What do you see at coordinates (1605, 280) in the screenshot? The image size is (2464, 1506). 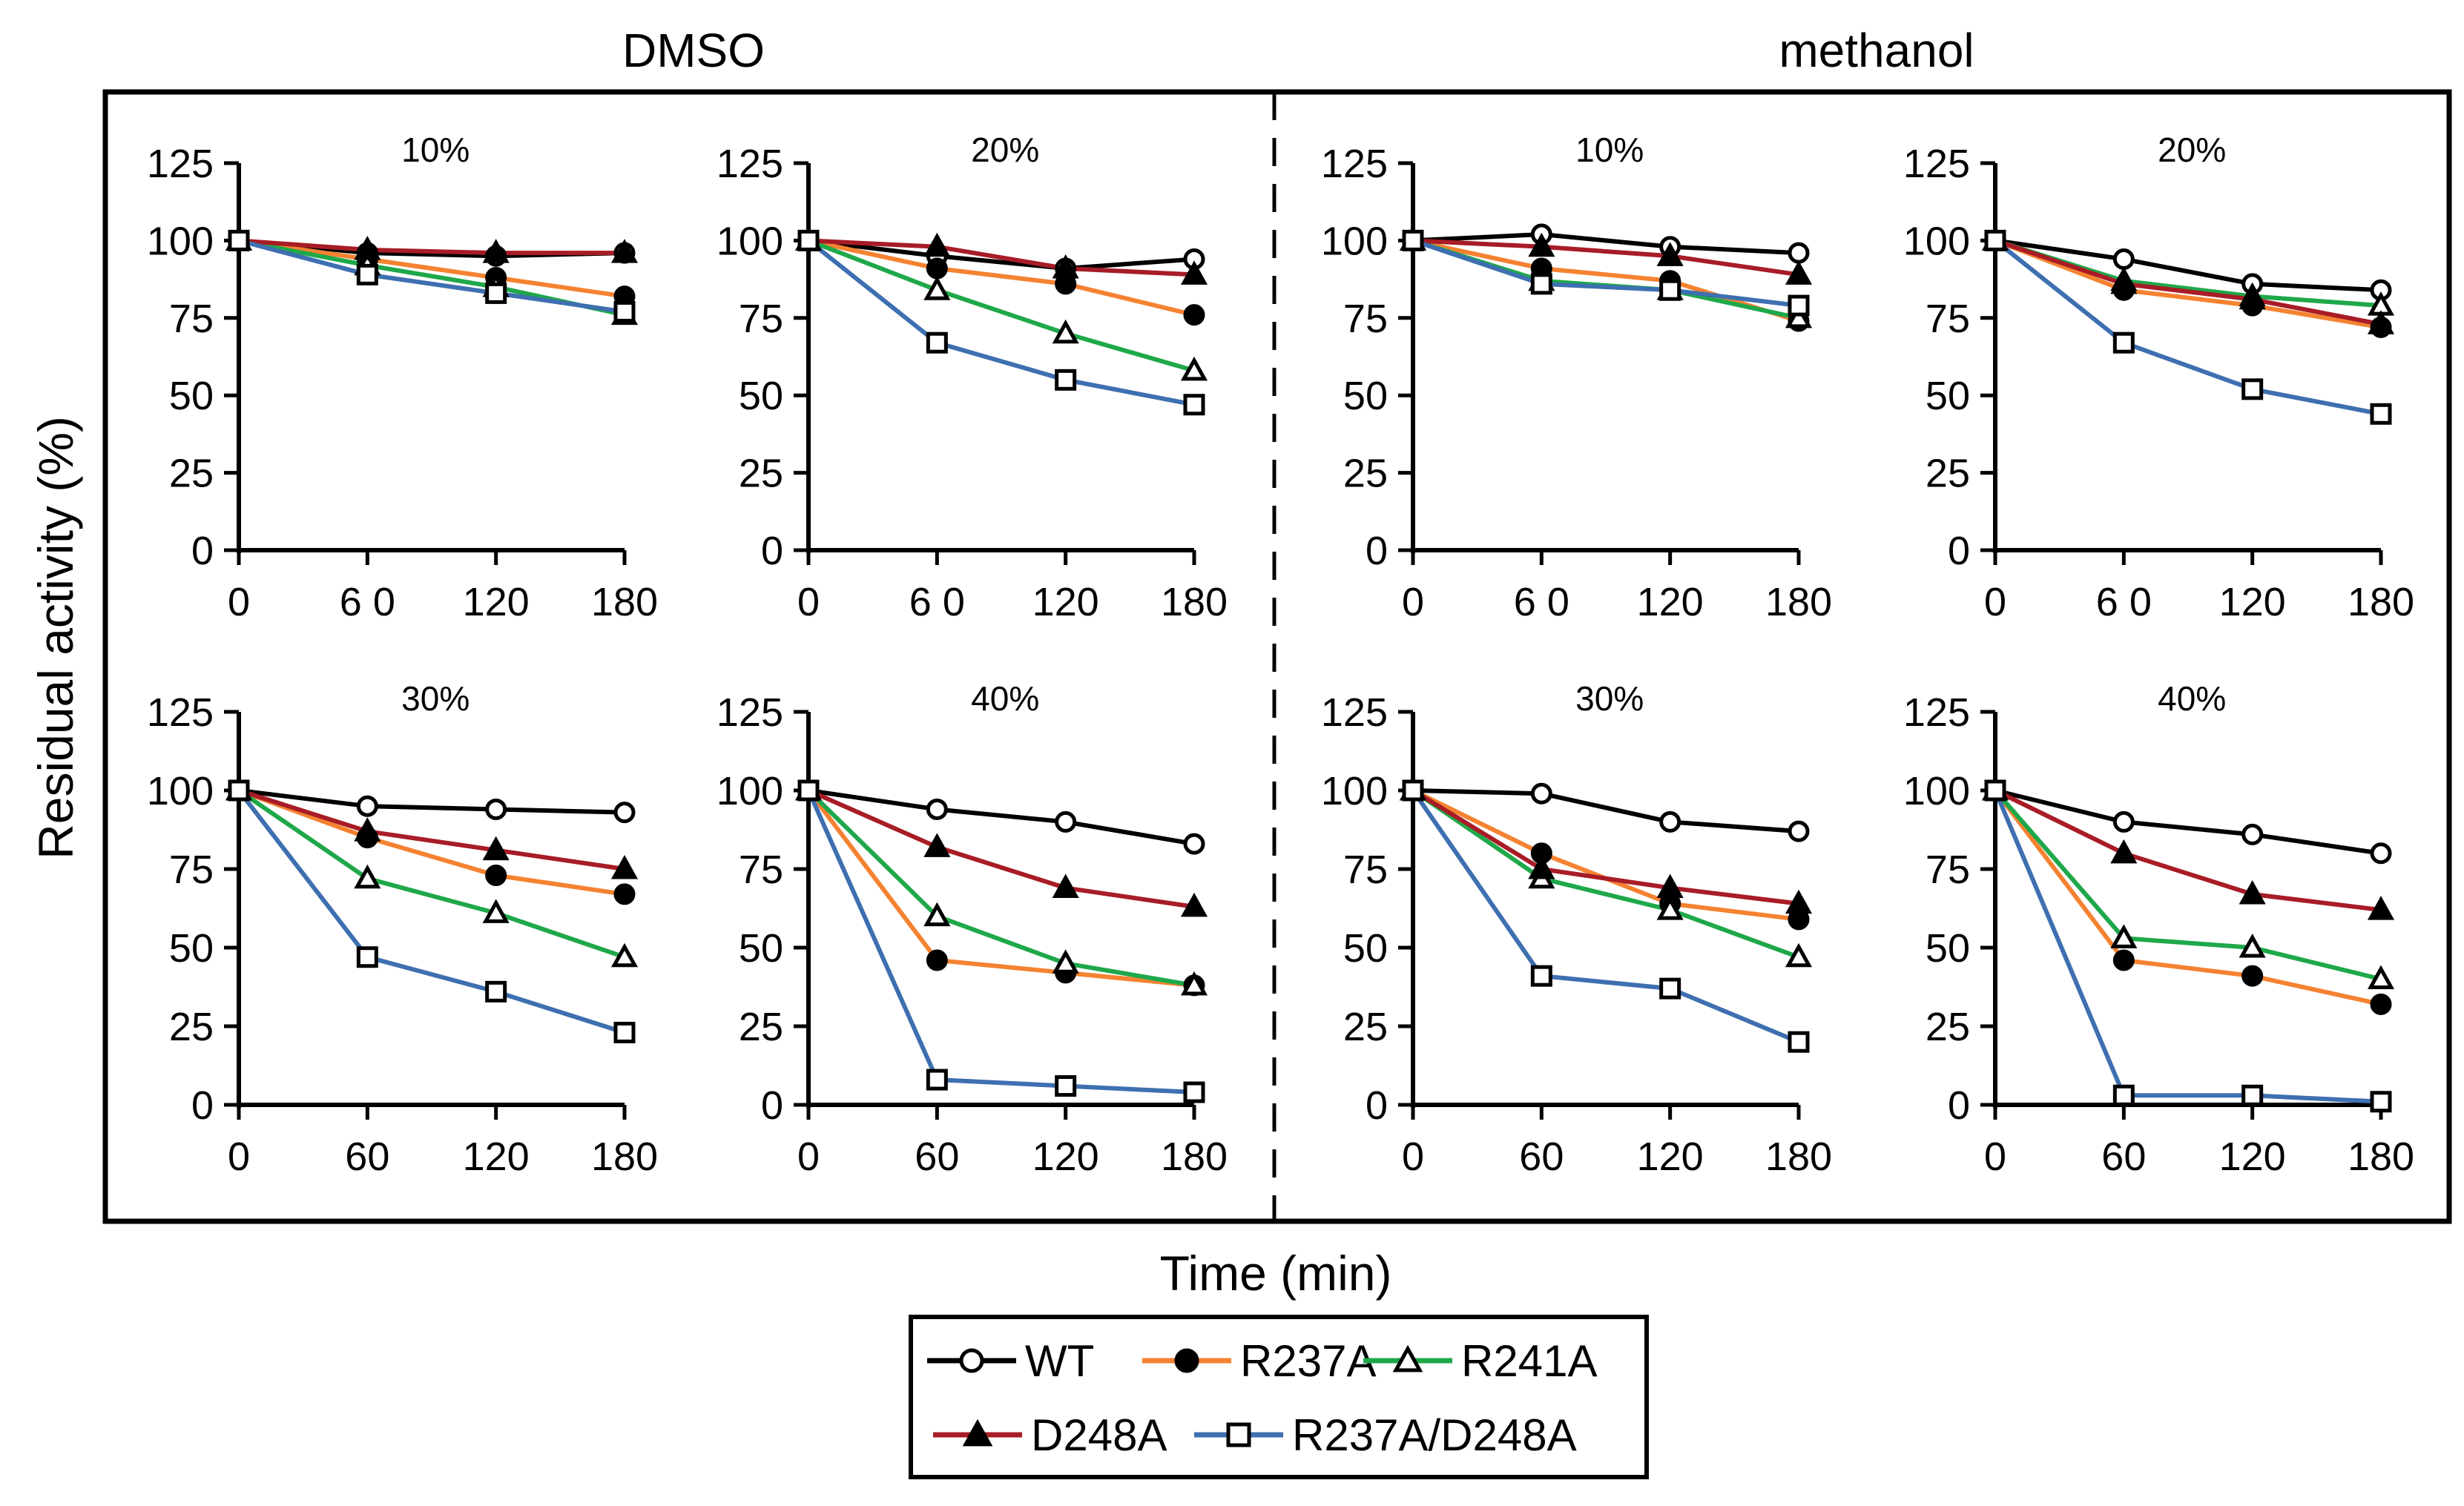 I see `panel-methanol-10-line-r237a` at bounding box center [1605, 280].